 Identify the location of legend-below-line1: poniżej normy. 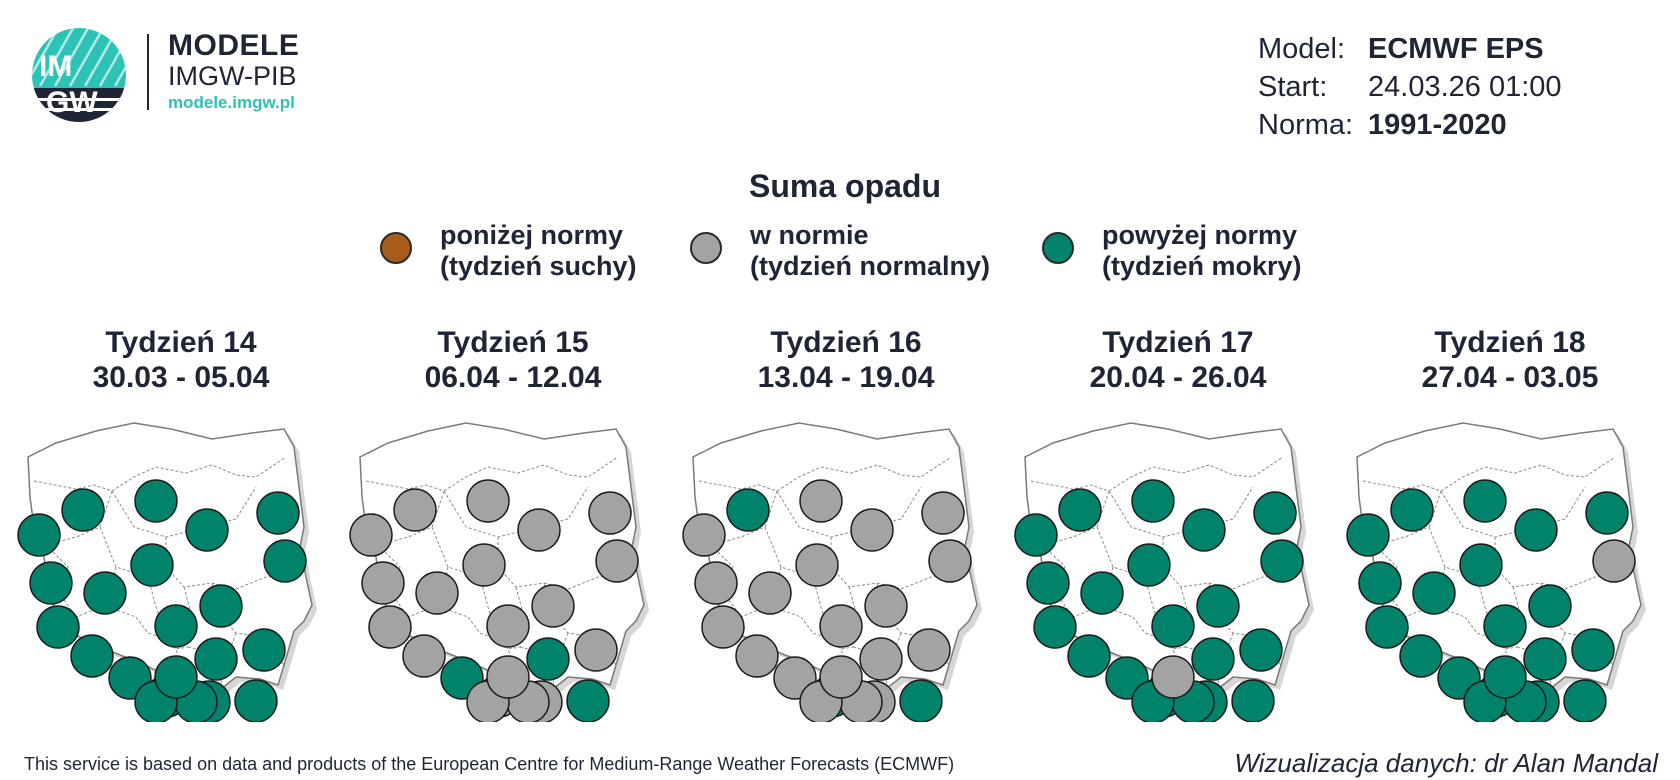
(532, 235).